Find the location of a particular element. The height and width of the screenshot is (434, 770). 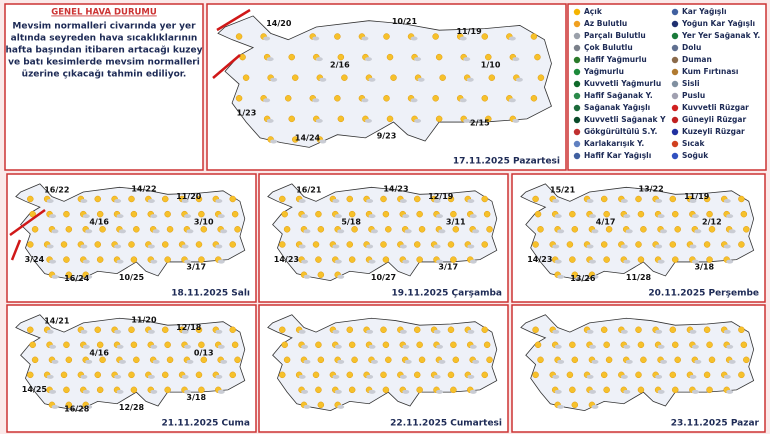

temperature-label: 16/22 is located at coordinates (56, 190).